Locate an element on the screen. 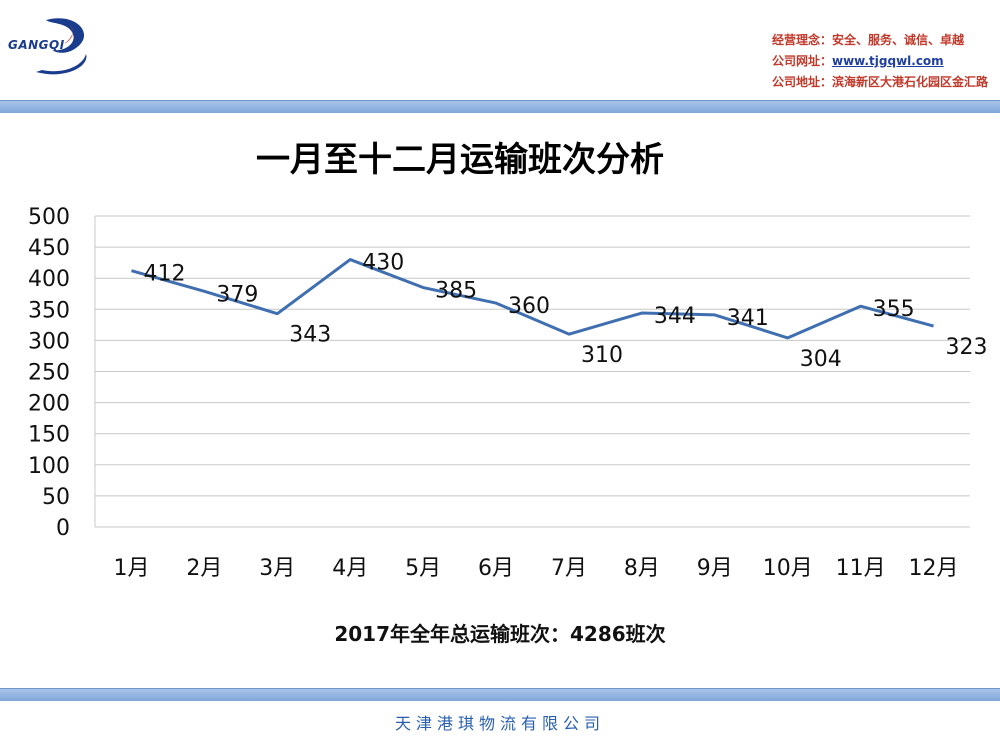 Image resolution: width=1000 pixels, height=750 pixels. footer-divider-bar is located at coordinates (500, 694).